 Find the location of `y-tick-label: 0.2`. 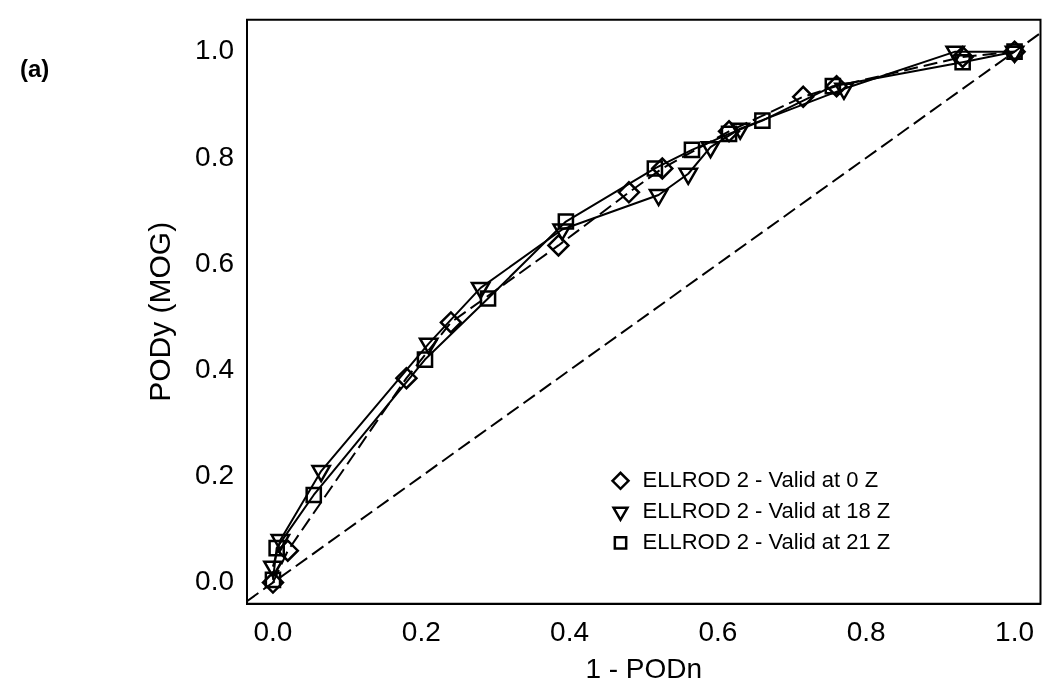

y-tick-label: 0.2 is located at coordinates (214, 475).